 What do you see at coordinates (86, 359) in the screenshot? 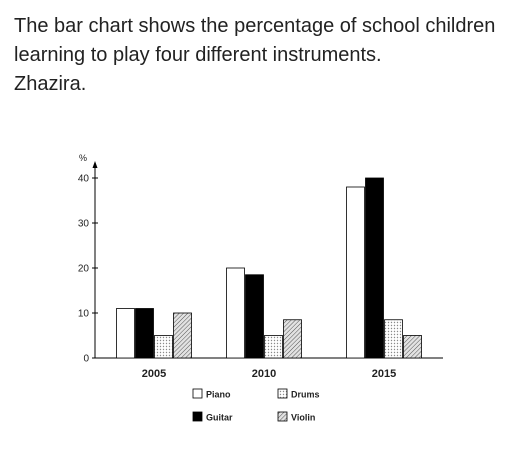
I see `y-tick-label: 0` at bounding box center [86, 359].